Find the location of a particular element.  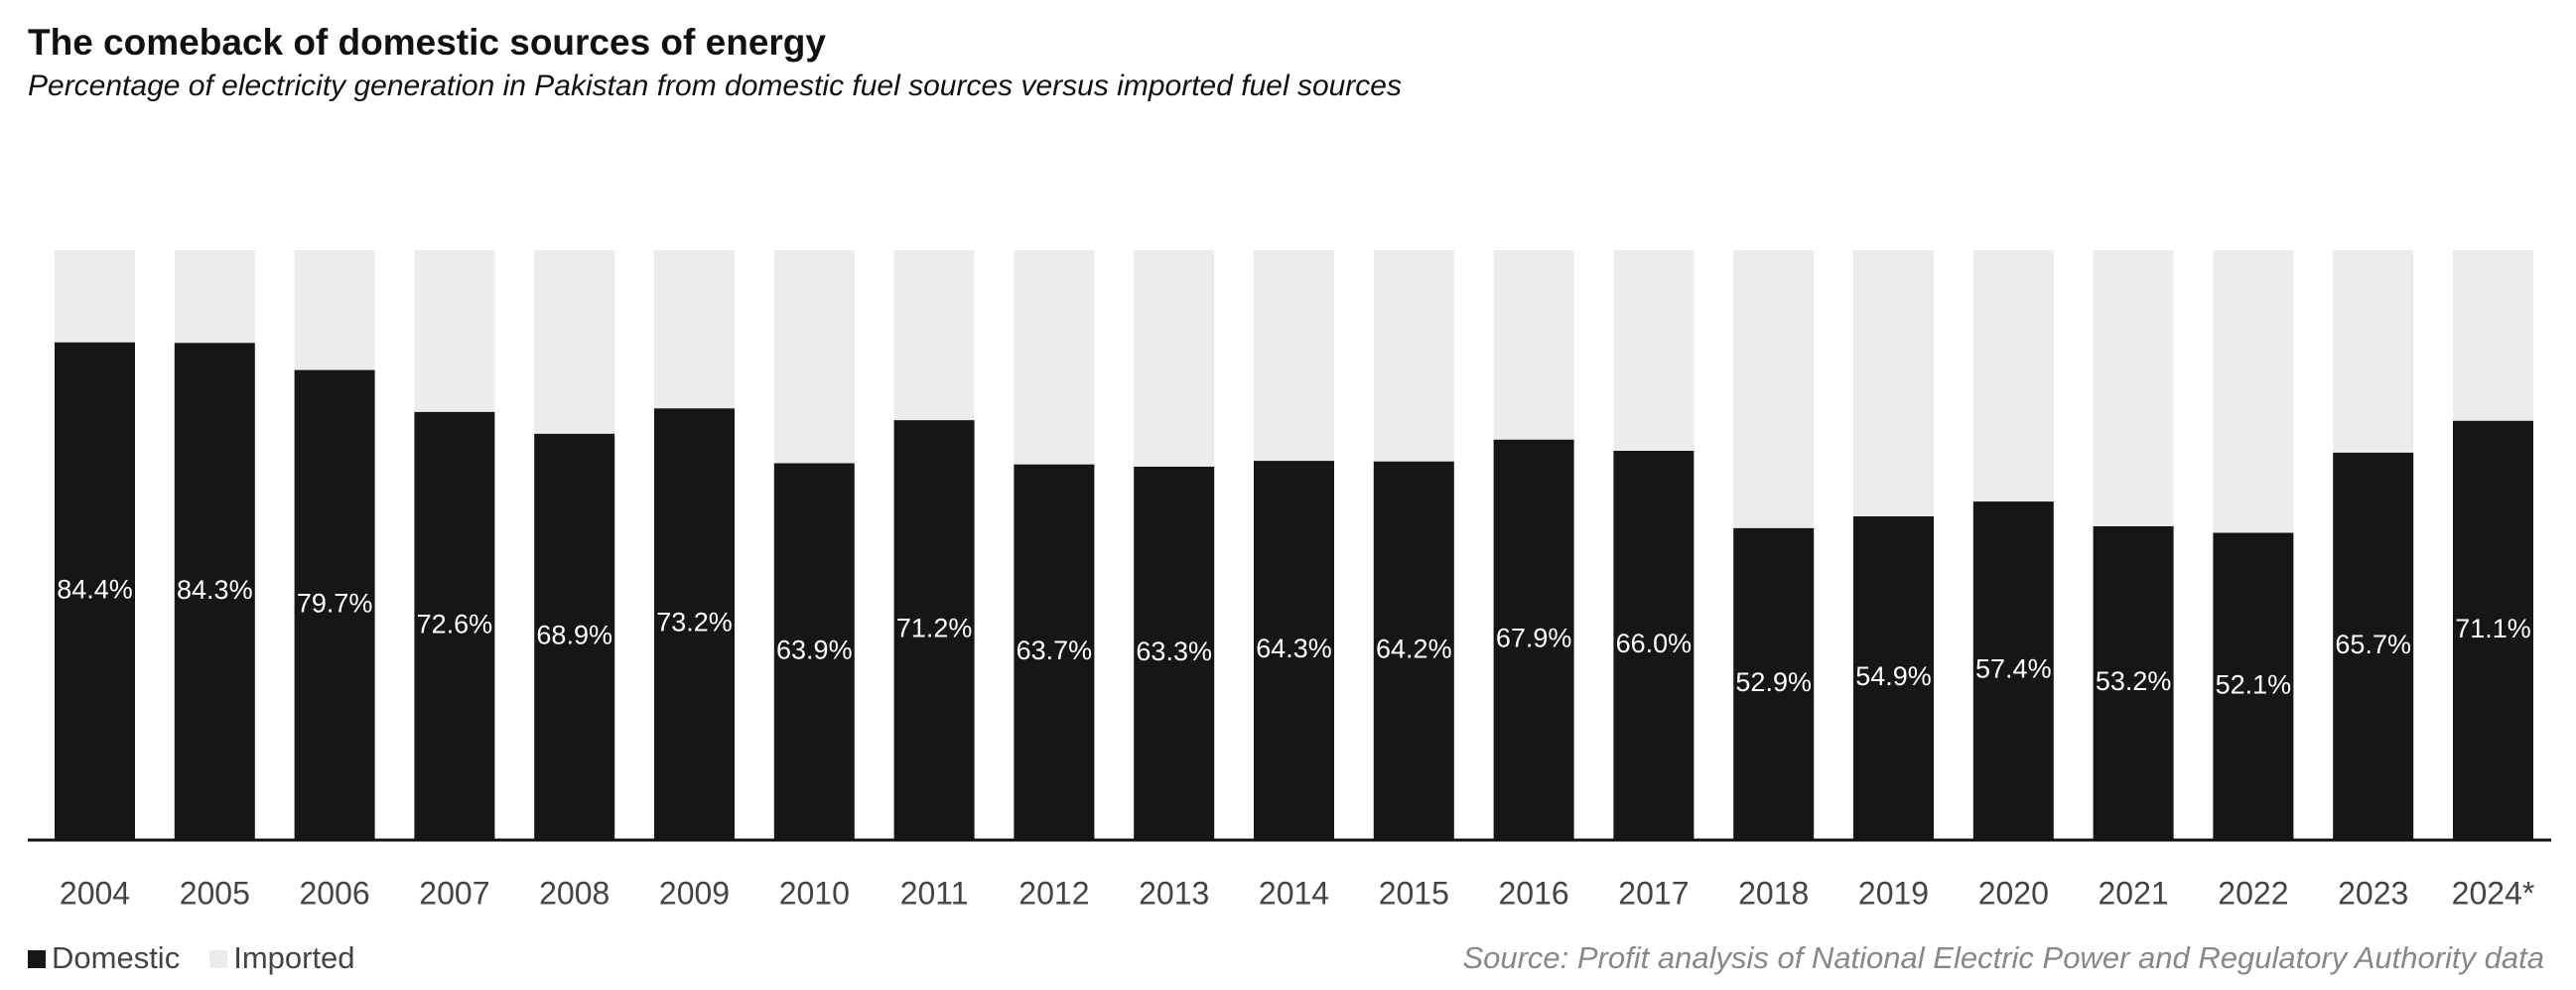

x-tick-label: 2012 is located at coordinates (1053, 893).